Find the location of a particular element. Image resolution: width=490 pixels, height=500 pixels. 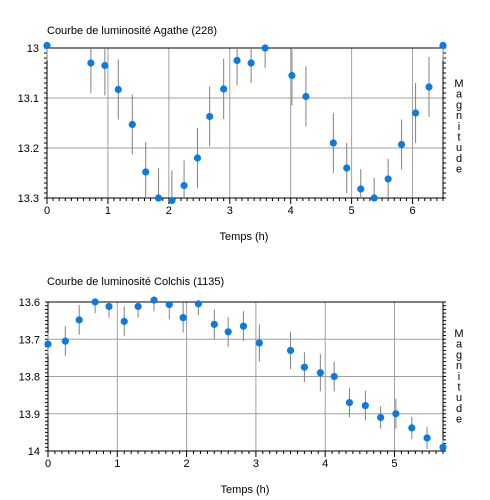

y-tick-label: 13.8 is located at coordinates (29, 378).